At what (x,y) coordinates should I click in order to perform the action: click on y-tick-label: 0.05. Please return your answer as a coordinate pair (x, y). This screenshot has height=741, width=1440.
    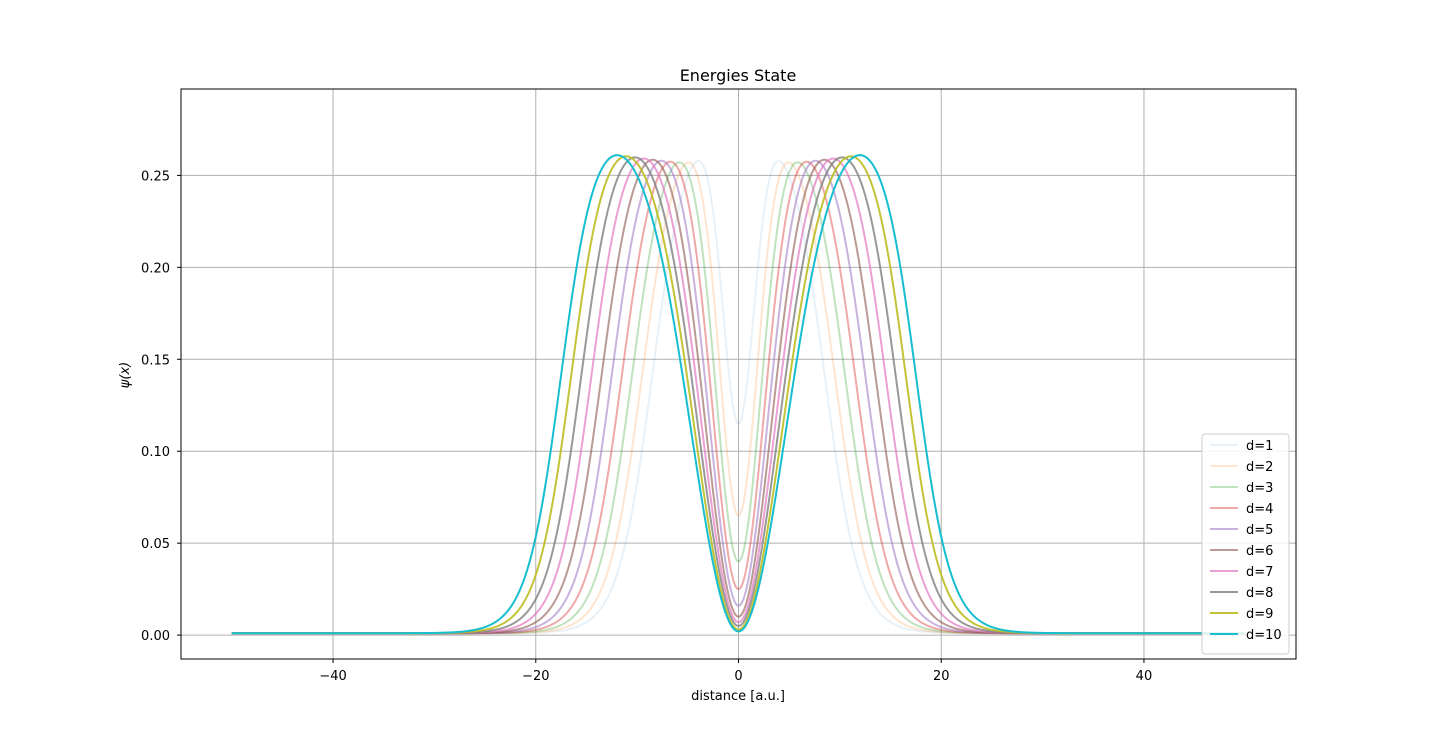
    Looking at the image, I should click on (155, 544).